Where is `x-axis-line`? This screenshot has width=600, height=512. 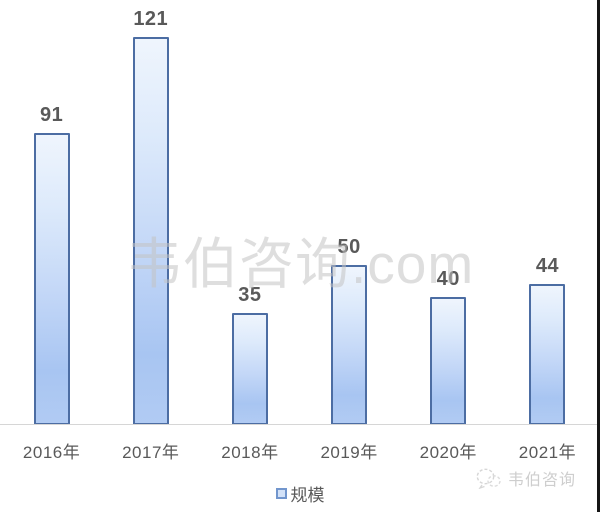
x-axis-line is located at coordinates (298, 424).